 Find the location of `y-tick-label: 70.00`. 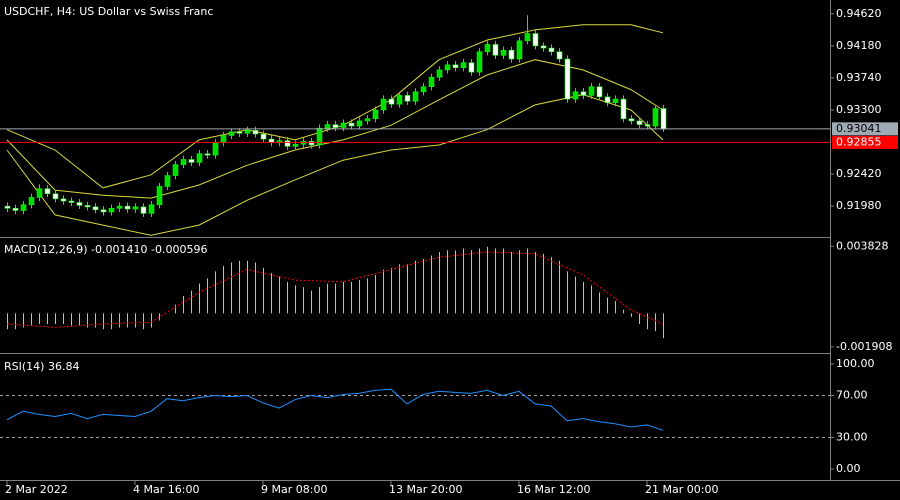

y-tick-label: 70.00 is located at coordinates (852, 395).